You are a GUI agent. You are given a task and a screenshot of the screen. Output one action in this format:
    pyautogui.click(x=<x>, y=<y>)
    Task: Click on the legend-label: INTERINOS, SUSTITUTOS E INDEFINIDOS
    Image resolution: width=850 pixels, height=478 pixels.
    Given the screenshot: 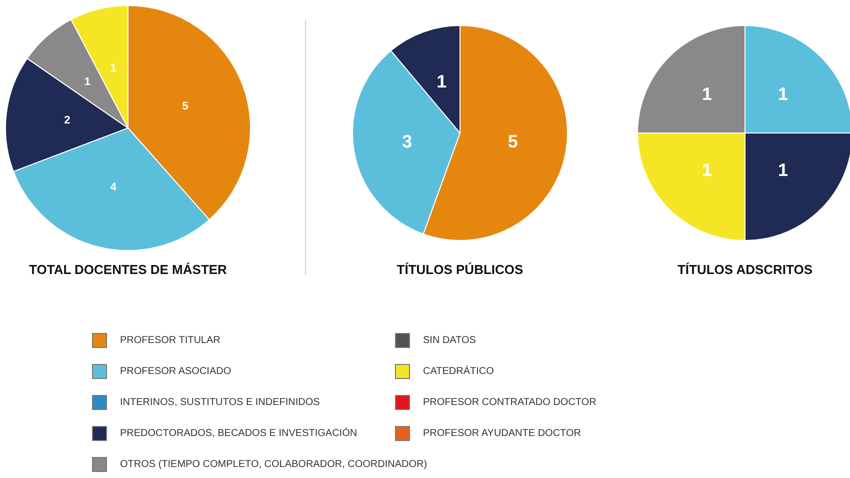 What is the action you would take?
    pyautogui.click(x=220, y=402)
    